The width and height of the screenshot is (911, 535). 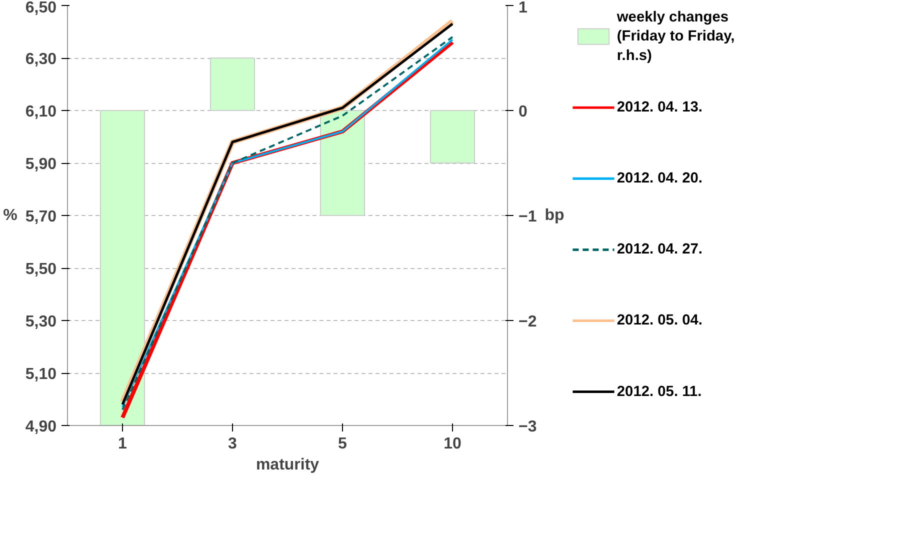 I want to click on y-tick-label: 5,50, so click(x=41, y=269).